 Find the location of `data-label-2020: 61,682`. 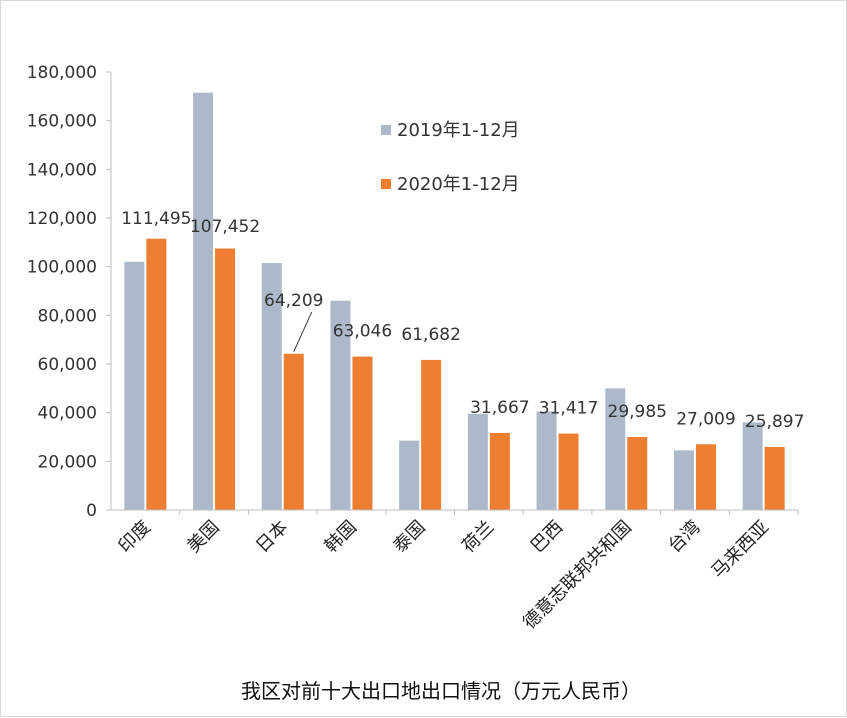

data-label-2020: 61,682 is located at coordinates (430, 335).